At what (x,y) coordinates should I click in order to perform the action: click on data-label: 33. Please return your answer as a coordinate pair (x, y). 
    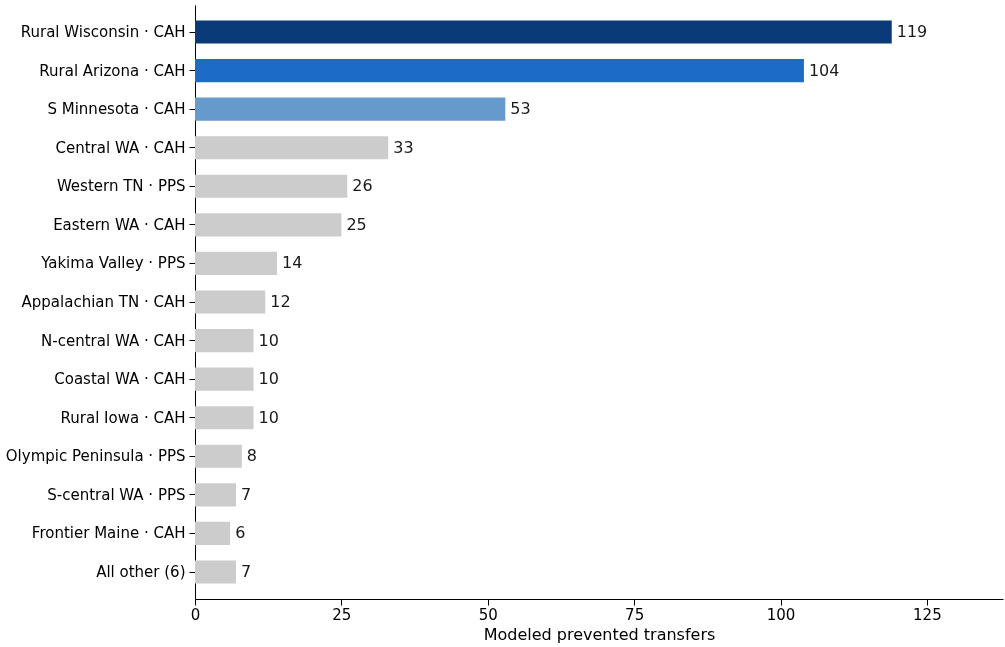
    Looking at the image, I should click on (403, 147).